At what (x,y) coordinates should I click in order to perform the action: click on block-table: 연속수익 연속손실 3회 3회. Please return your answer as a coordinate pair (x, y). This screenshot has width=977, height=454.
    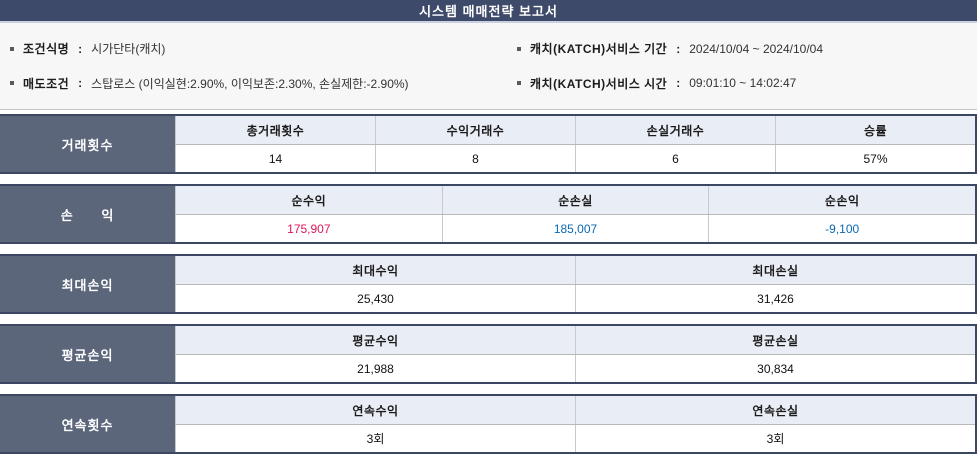
    Looking at the image, I should click on (576, 424).